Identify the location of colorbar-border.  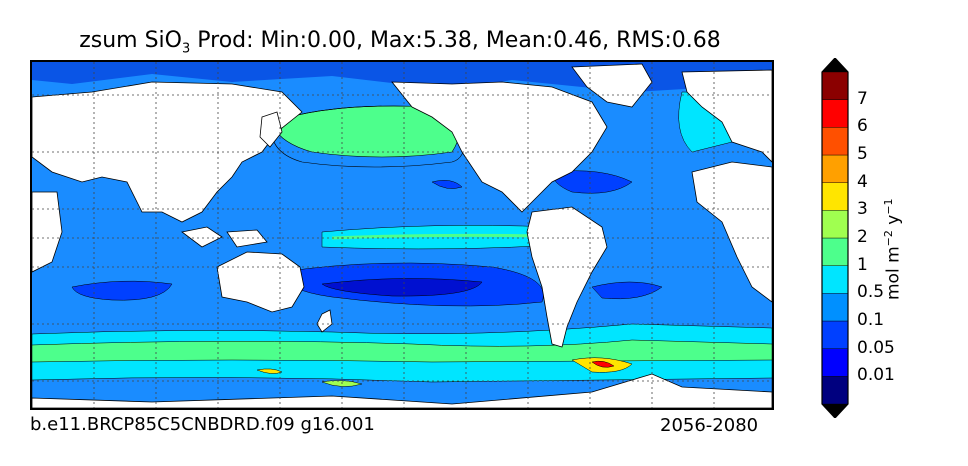
(835, 238).